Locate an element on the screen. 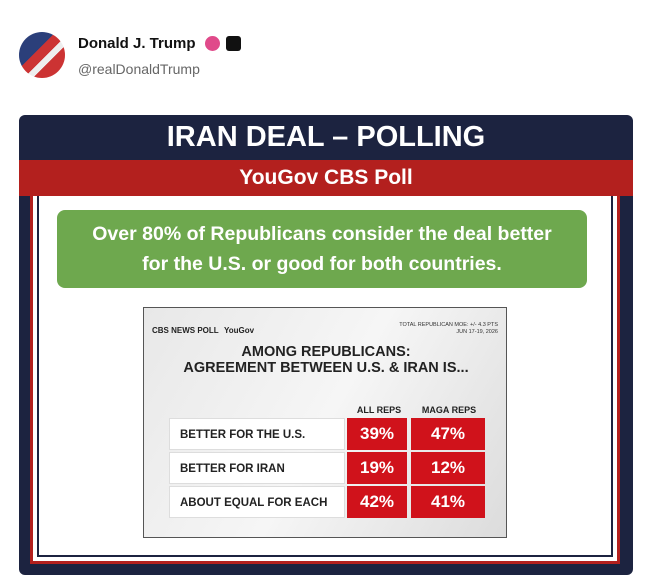 Image resolution: width=647 pixels, height=578 pixels. author-handle: @realDonaldTrump is located at coordinates (139, 69).